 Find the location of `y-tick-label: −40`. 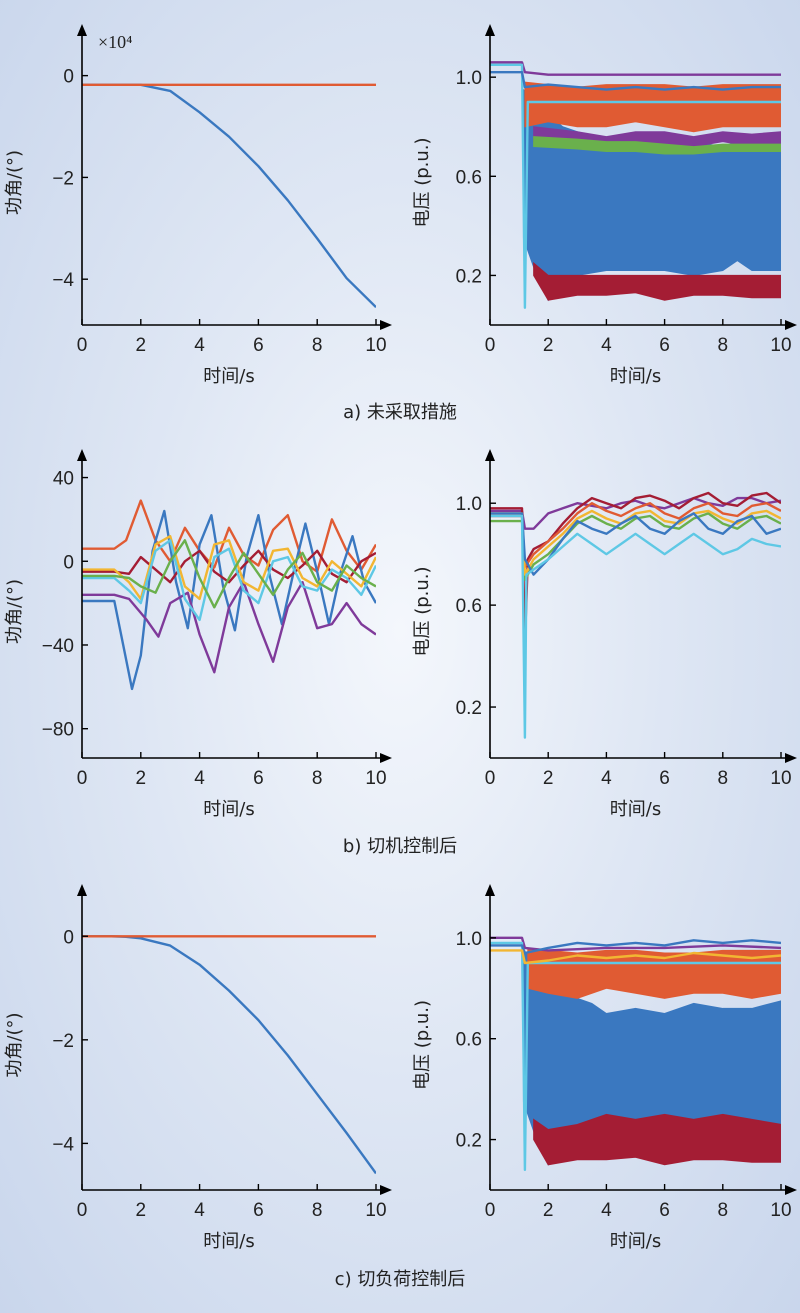

y-tick-label: −40 is located at coordinates (58, 646).